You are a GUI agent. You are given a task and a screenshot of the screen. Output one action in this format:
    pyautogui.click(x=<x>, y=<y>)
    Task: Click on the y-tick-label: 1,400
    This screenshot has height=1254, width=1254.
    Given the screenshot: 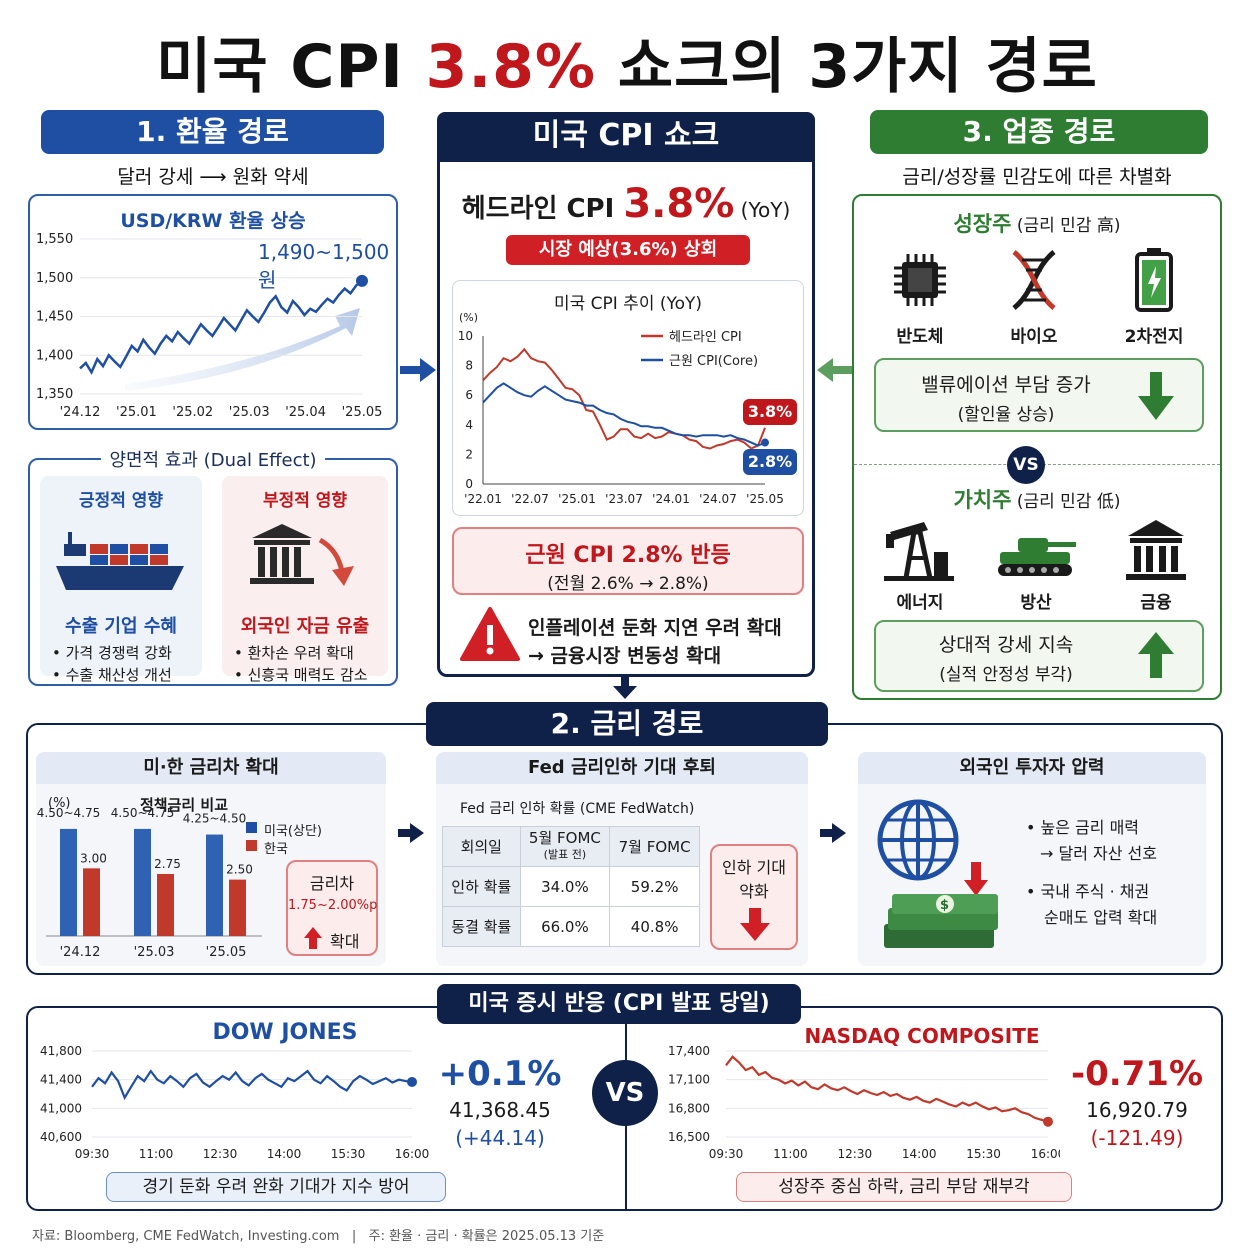 What is the action you would take?
    pyautogui.click(x=54, y=355)
    